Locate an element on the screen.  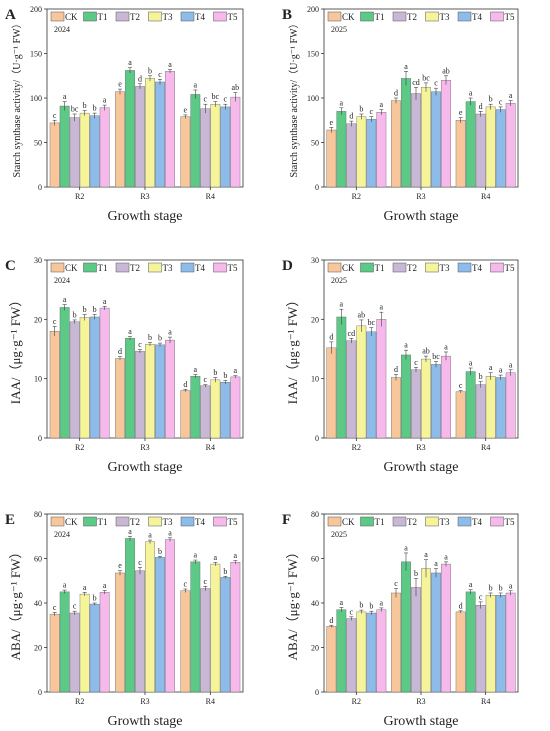
significance-letter: d is located at coordinates (461, 605).